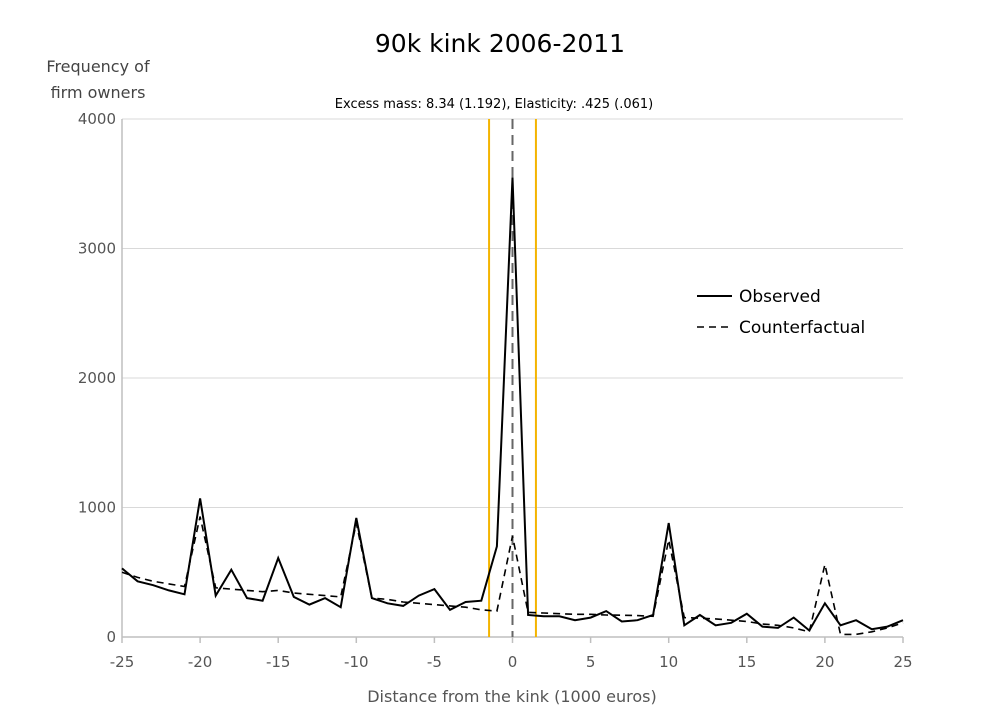  I want to click on y-axis-ticks: 0 1000 2000 3000 4000, so click(97, 378).